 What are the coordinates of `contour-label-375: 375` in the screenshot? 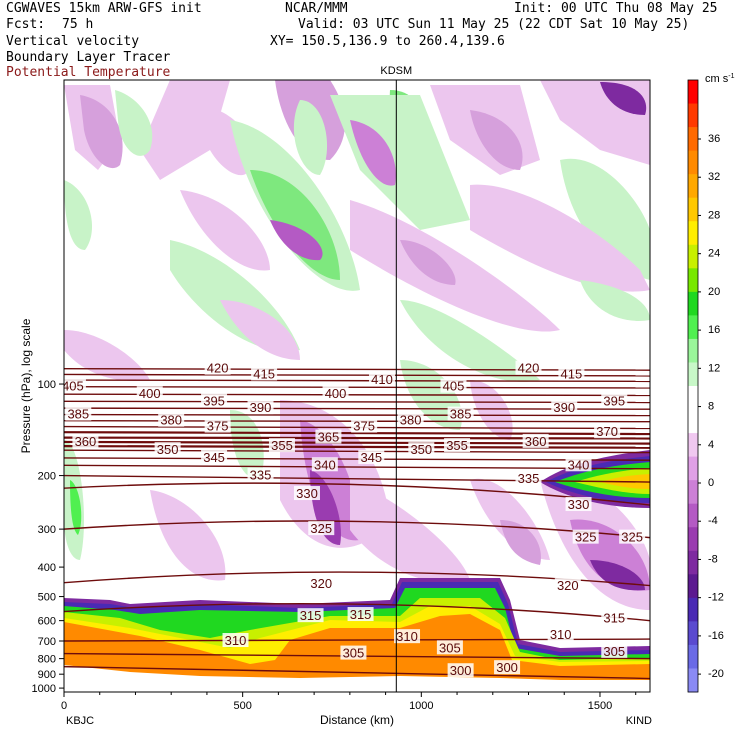 It's located at (218, 426).